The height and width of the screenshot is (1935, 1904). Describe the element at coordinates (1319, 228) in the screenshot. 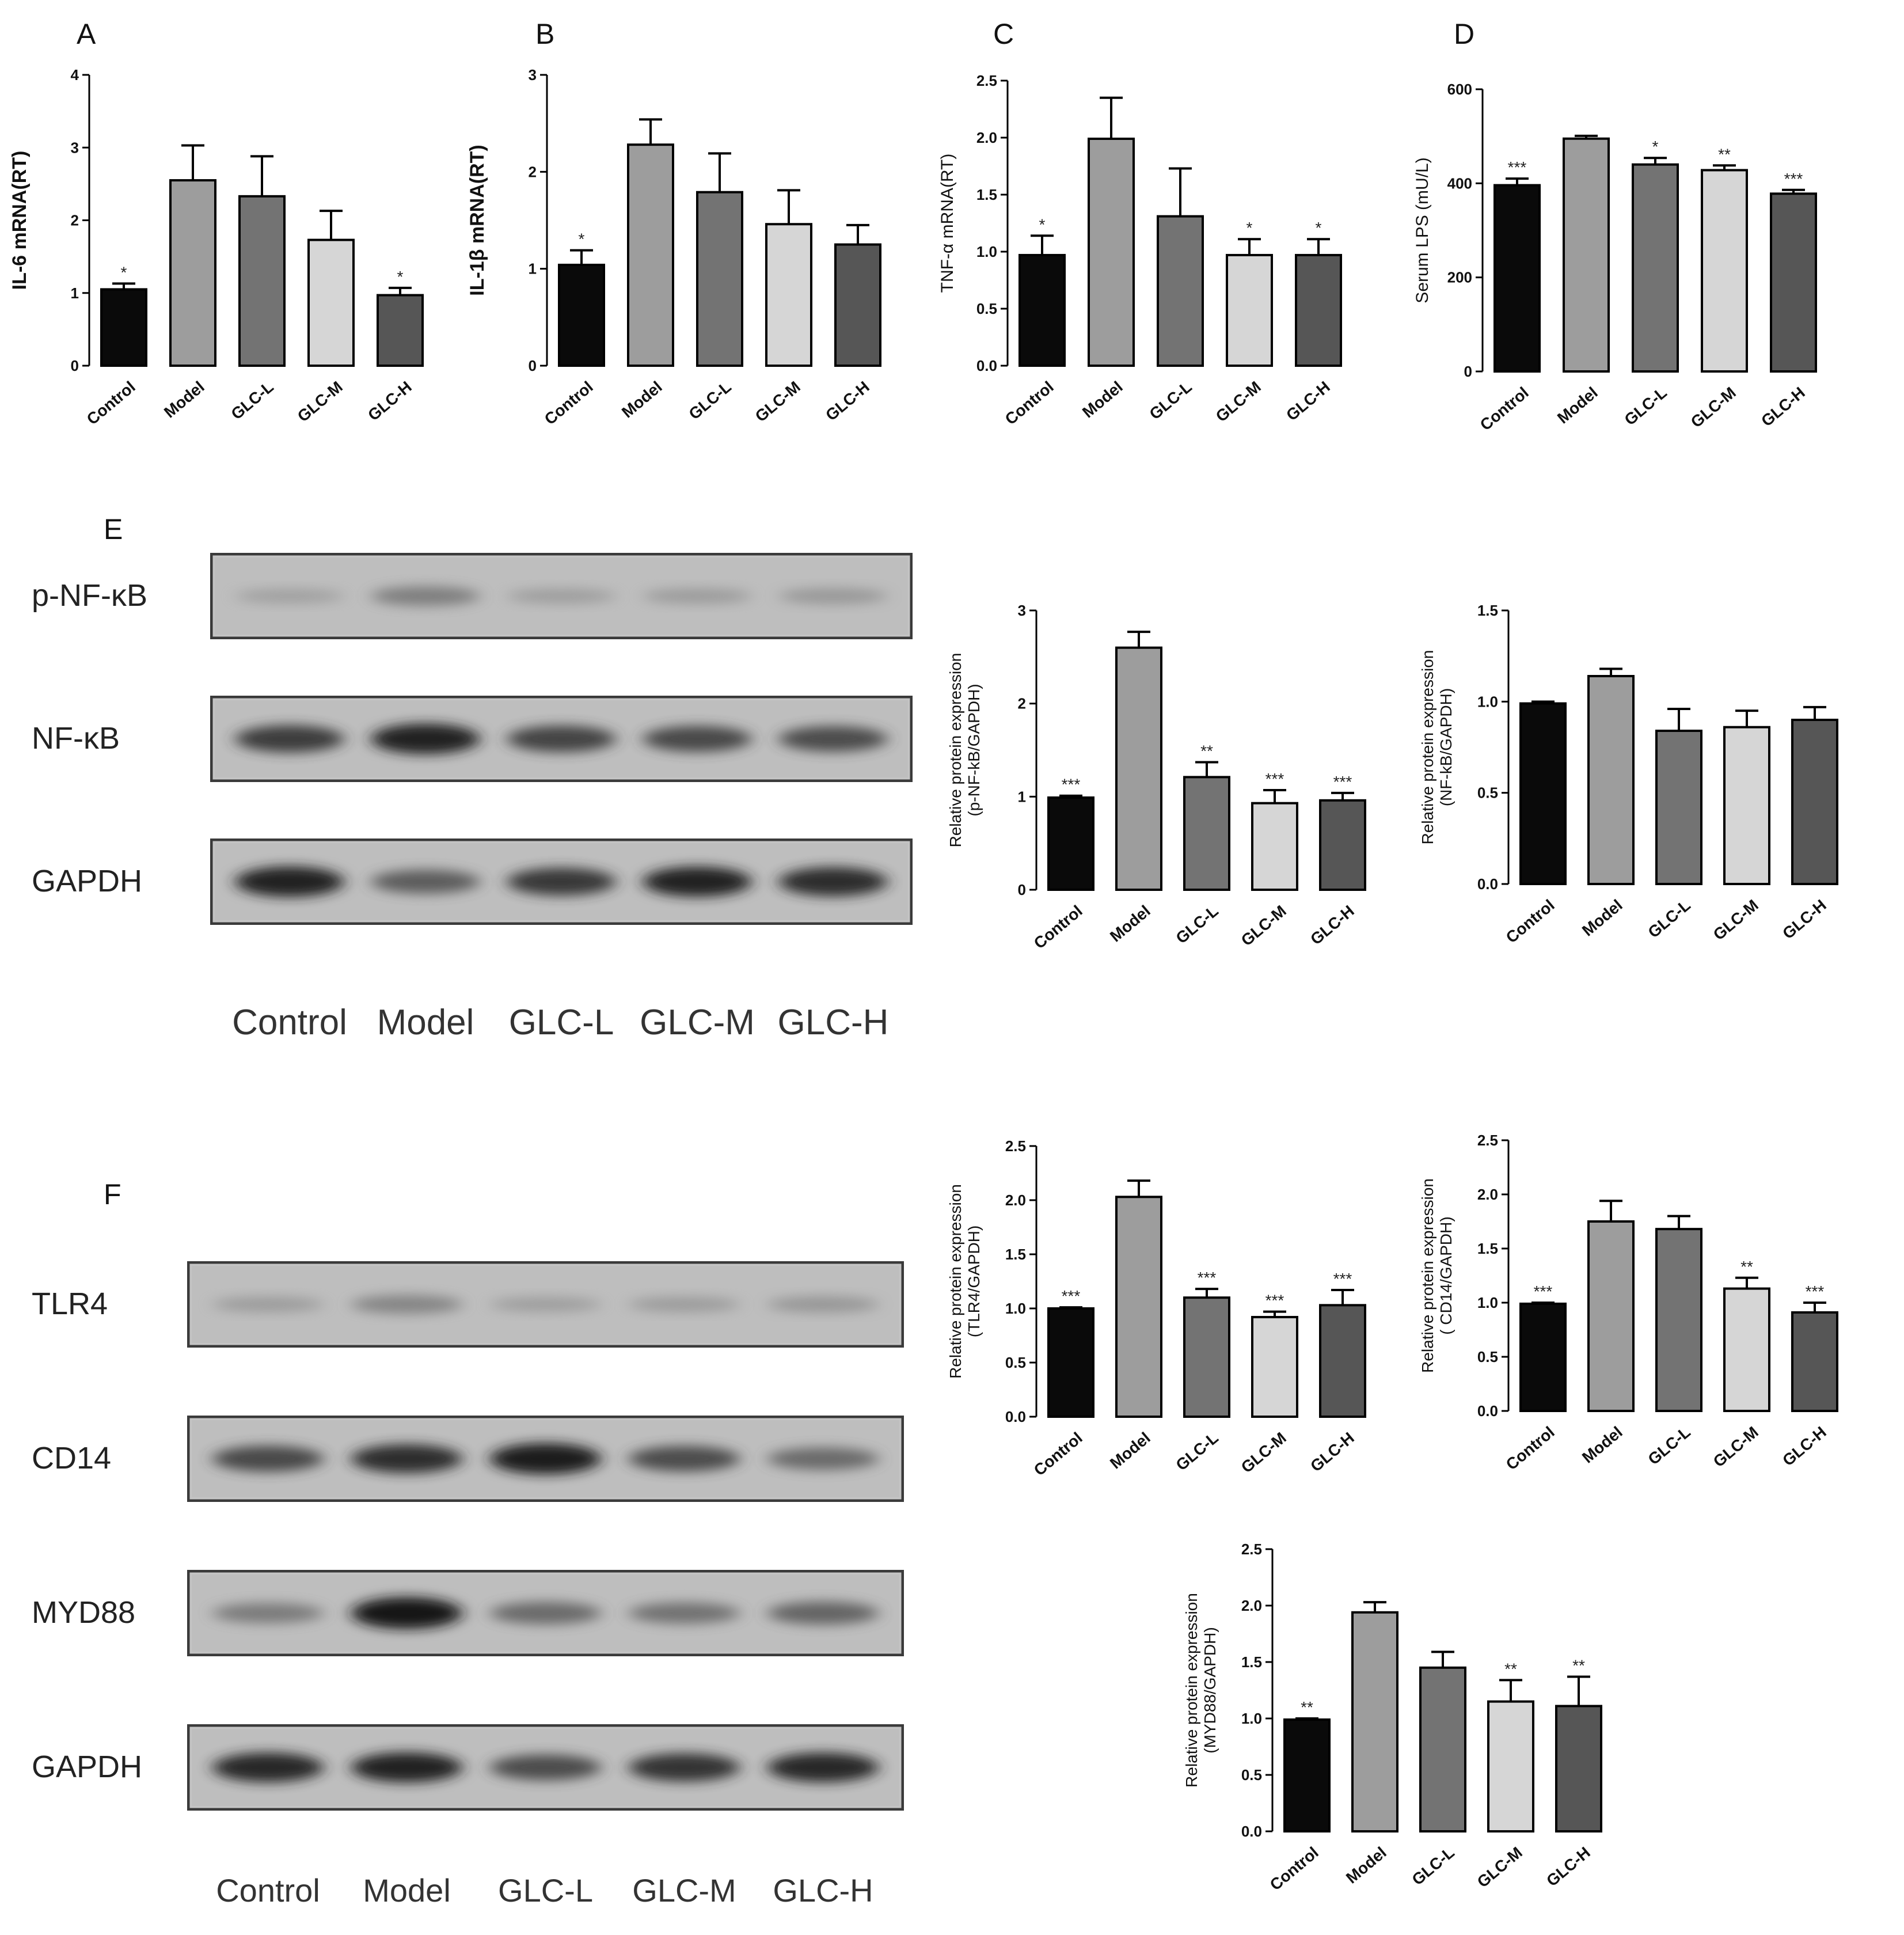

I see `significance-label: *` at that location.